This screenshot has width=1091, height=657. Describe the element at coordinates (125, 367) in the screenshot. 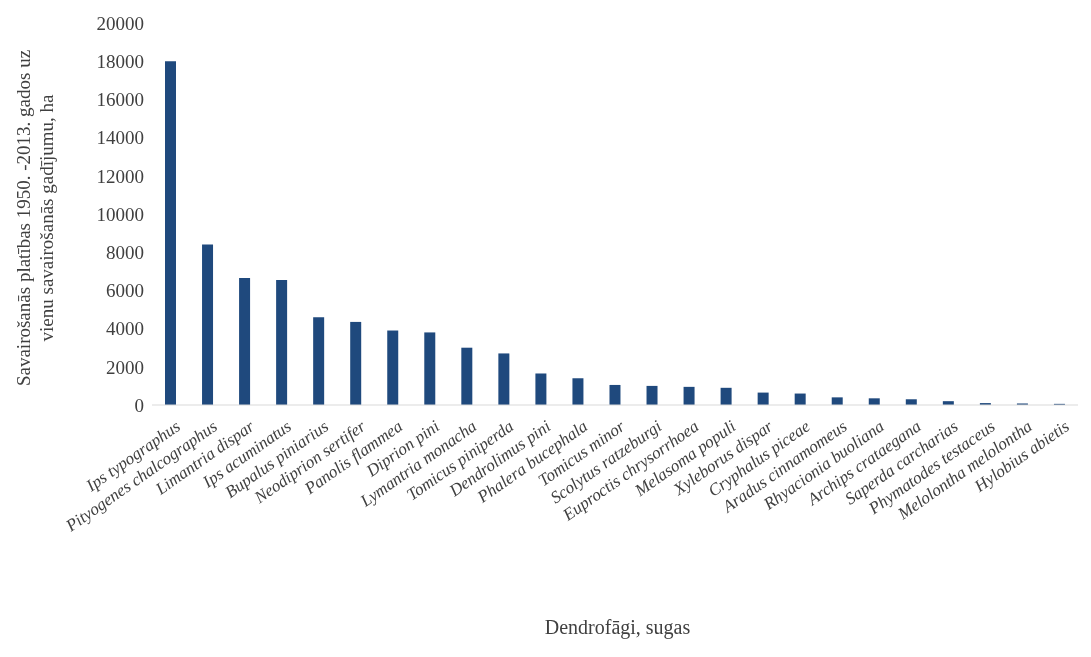

I see `y-tick-label: 2000` at that location.